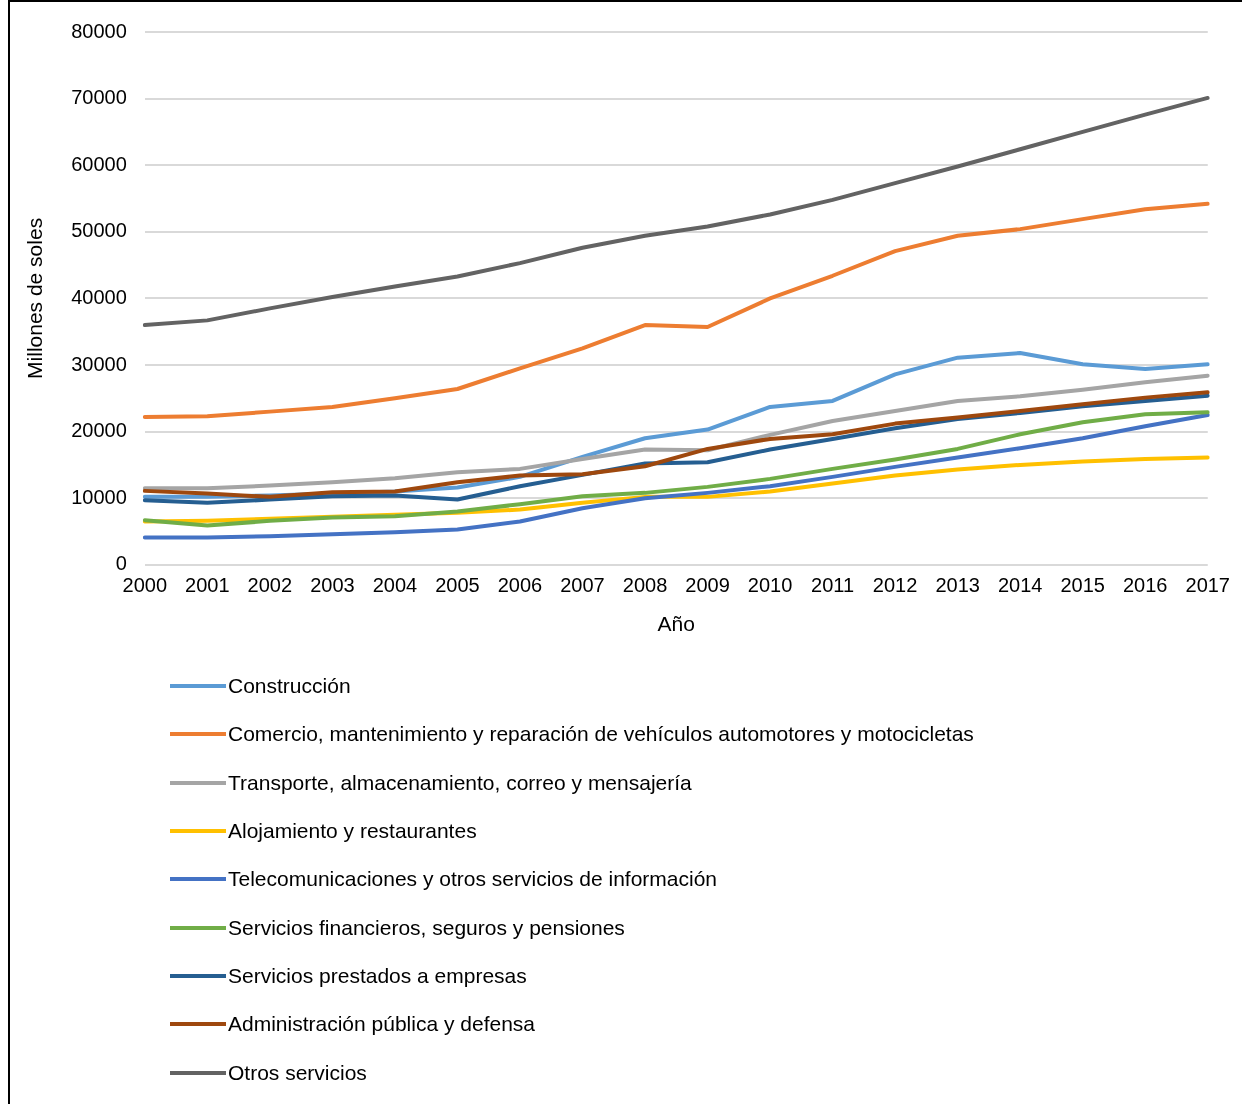  Describe the element at coordinates (99, 163) in the screenshot. I see `y-tick-label: 60000` at that location.